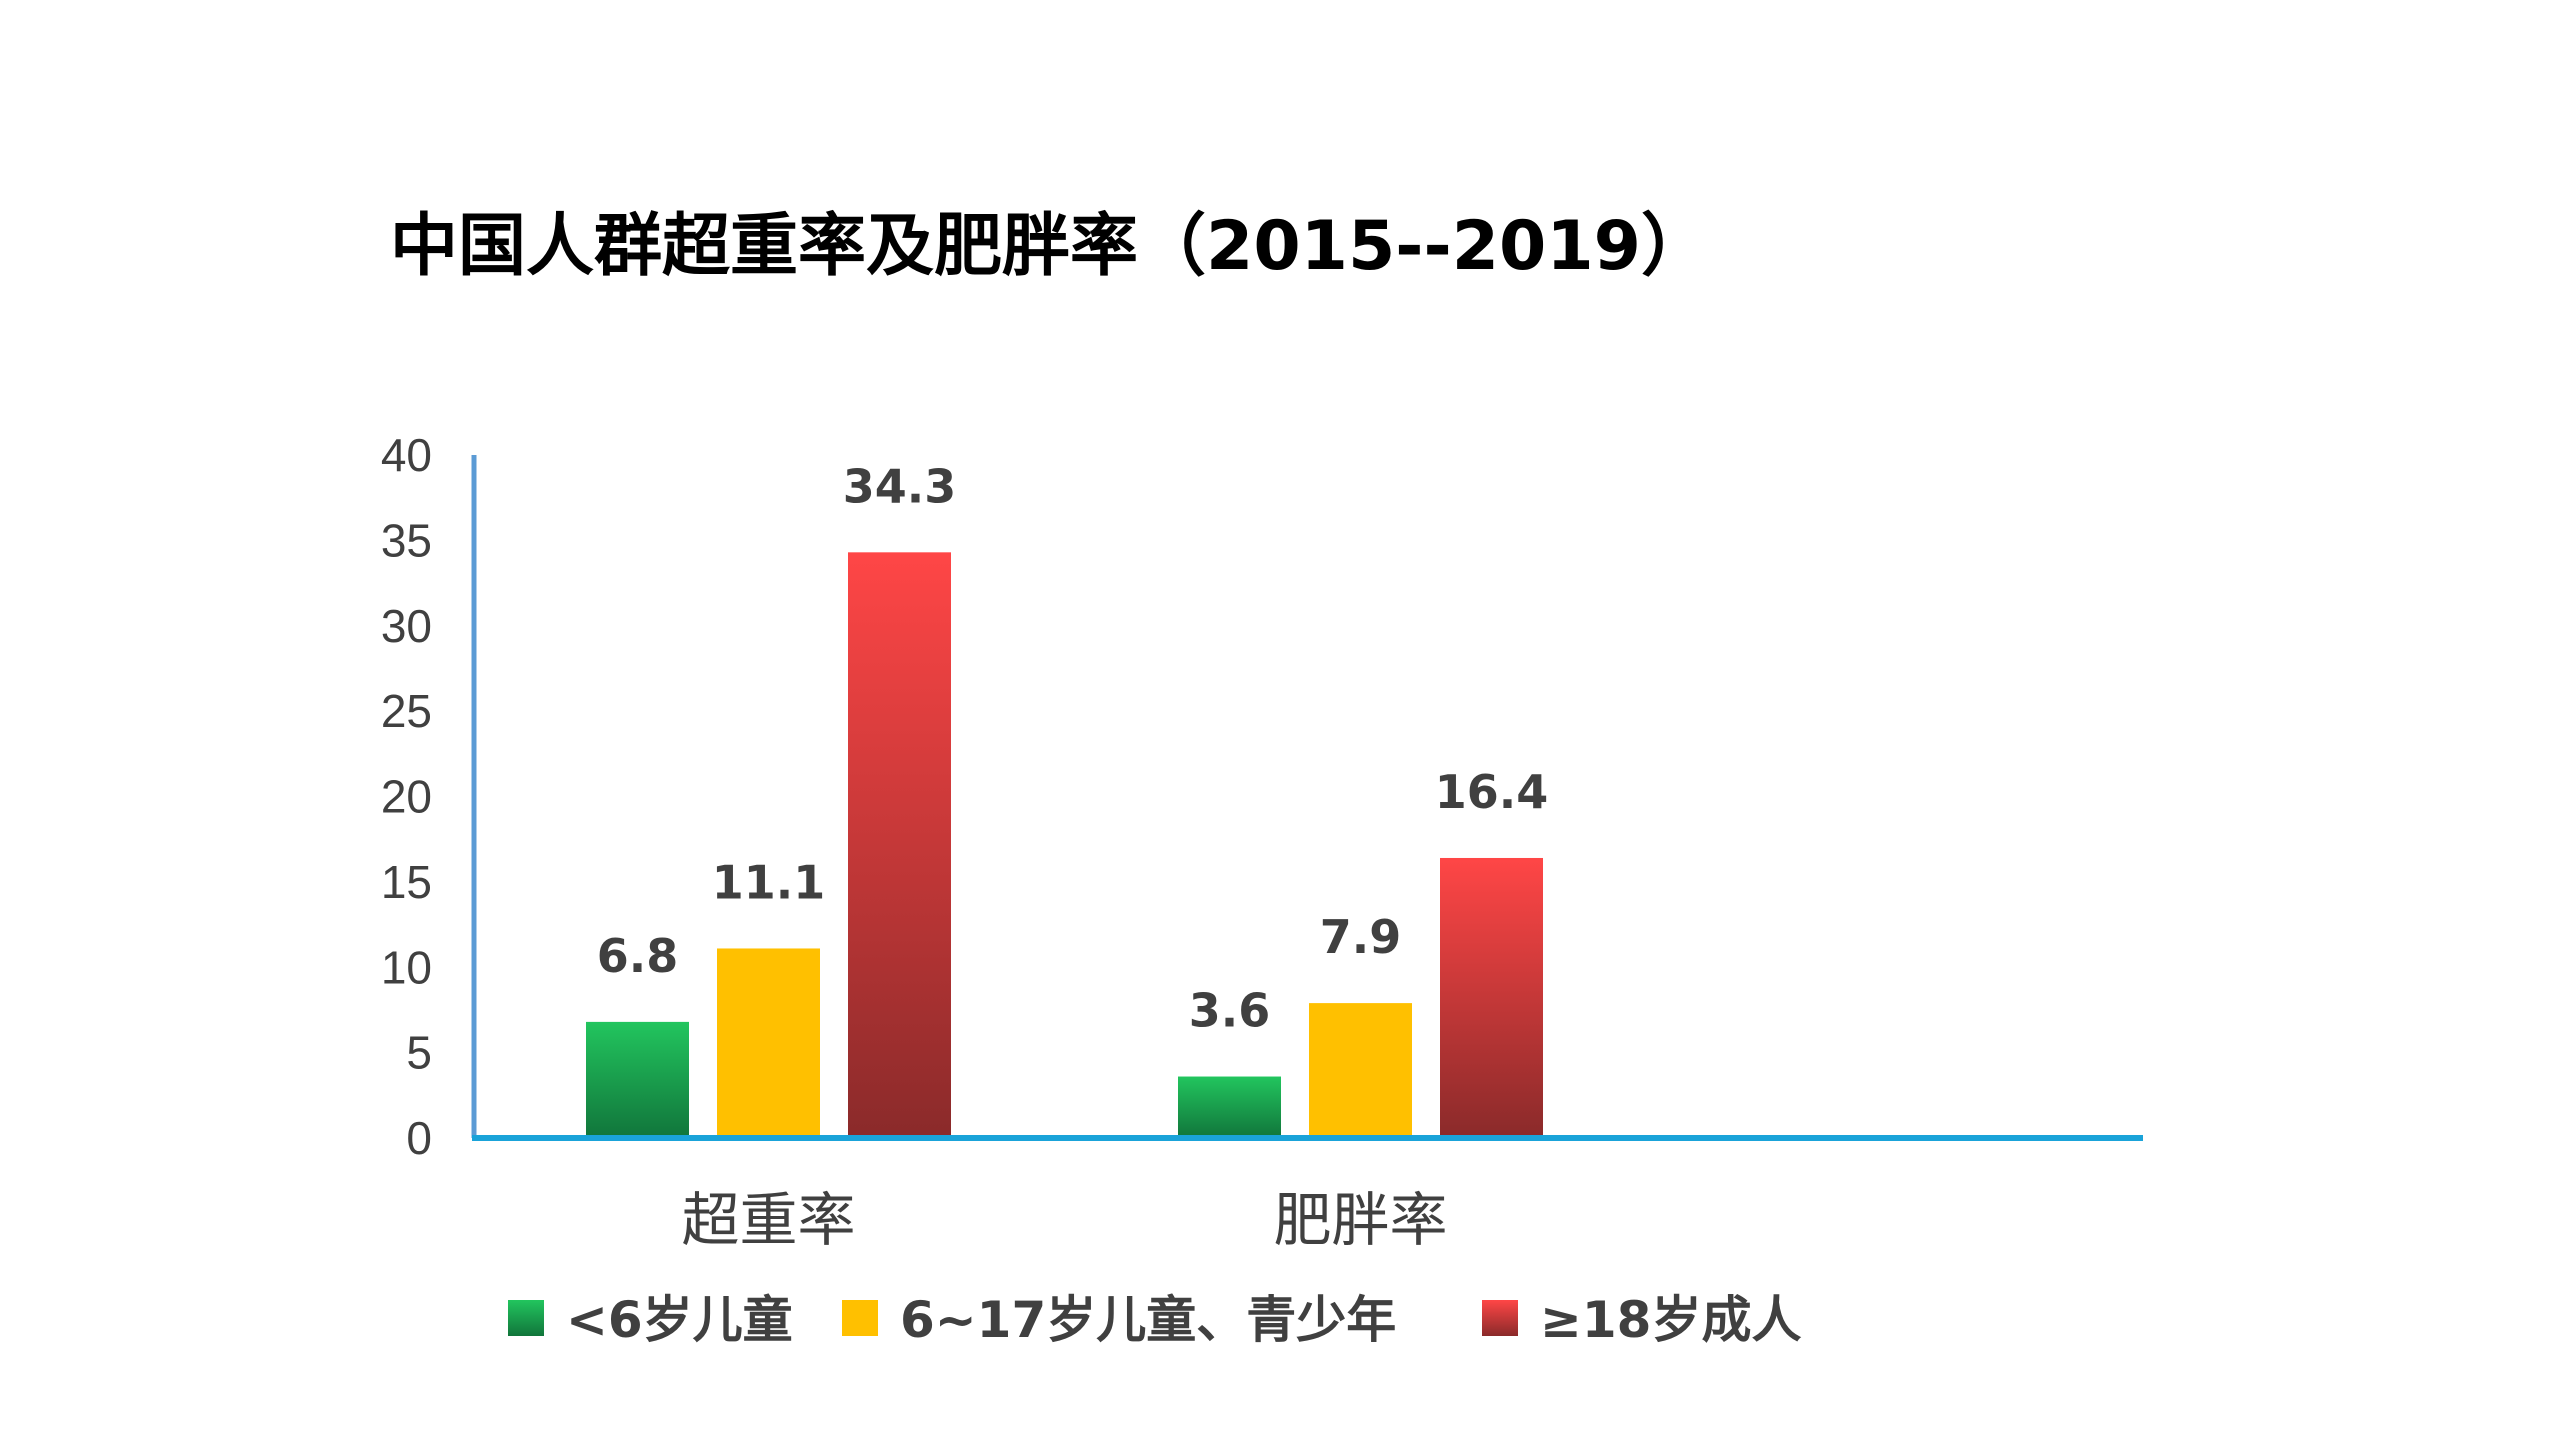  I want to click on legend-label: ≥18岁成人, so click(1670, 1320).